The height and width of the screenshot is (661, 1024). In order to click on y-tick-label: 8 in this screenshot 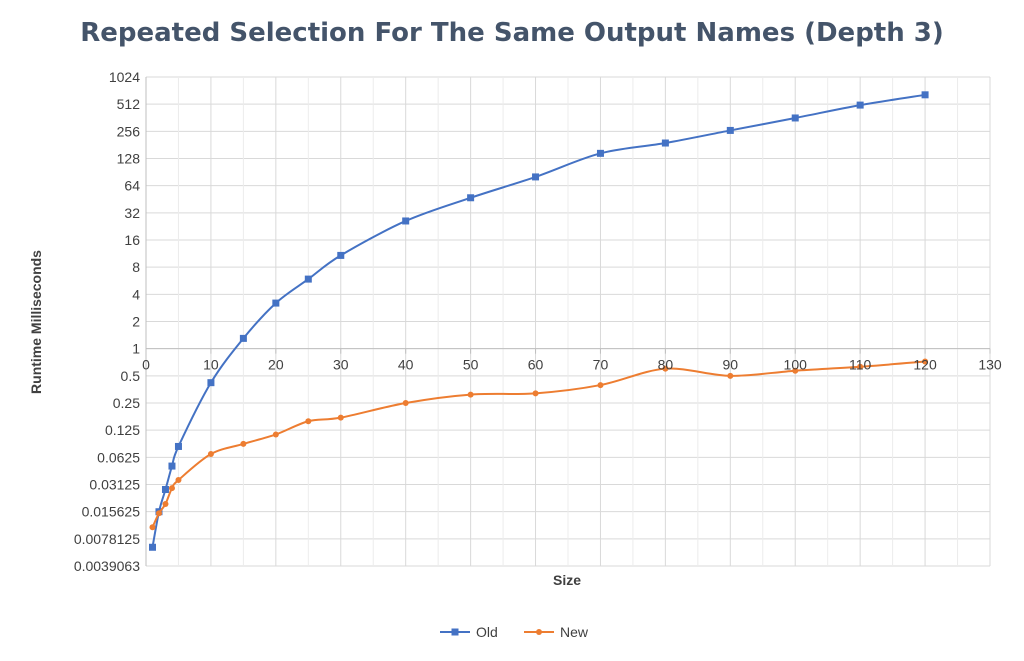, I will do `click(136, 267)`.